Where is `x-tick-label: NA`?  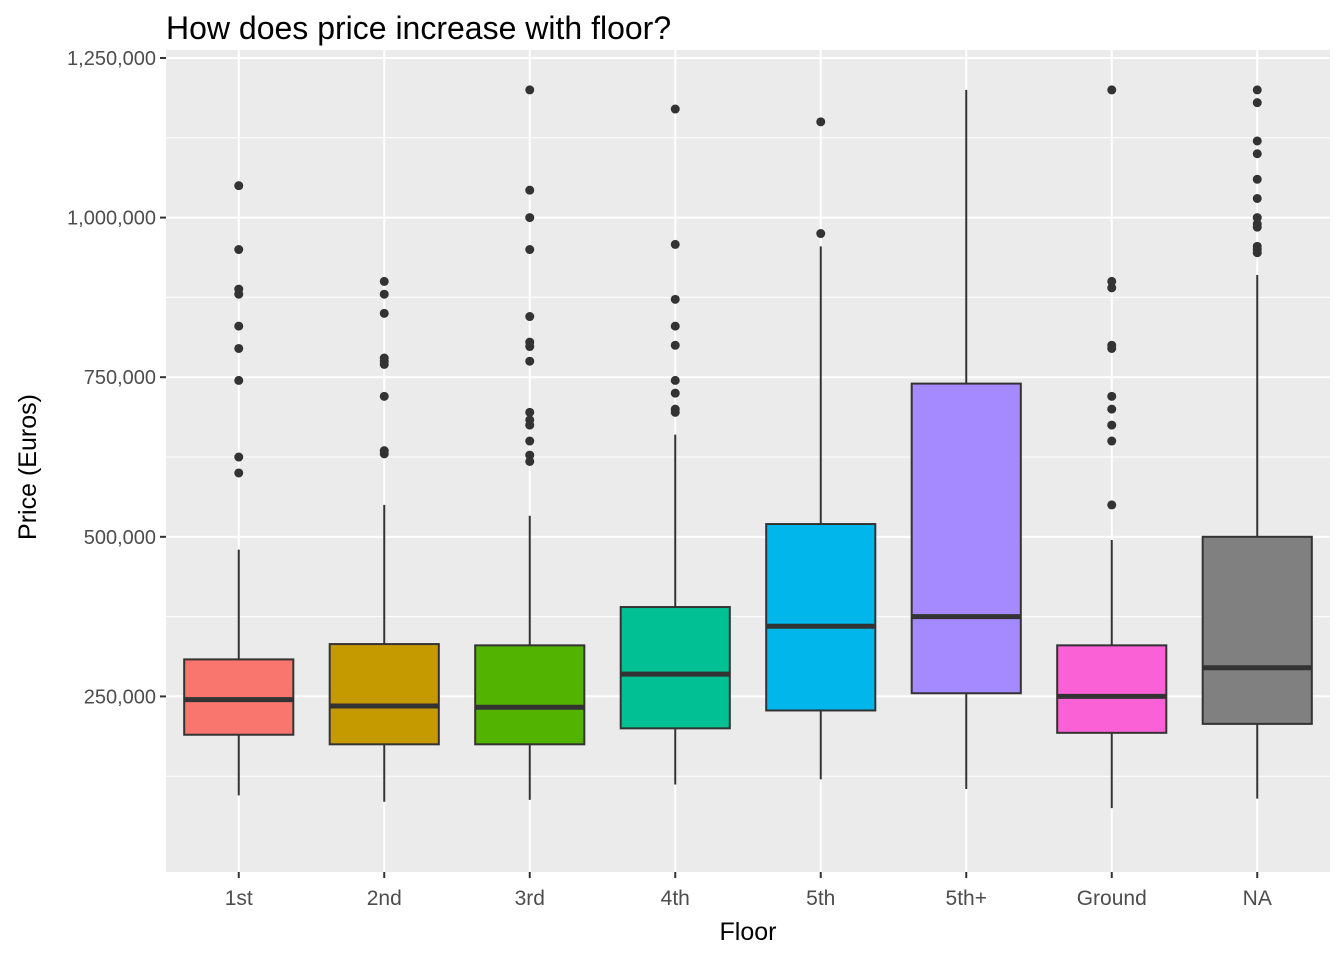 x-tick-label: NA is located at coordinates (1257, 898).